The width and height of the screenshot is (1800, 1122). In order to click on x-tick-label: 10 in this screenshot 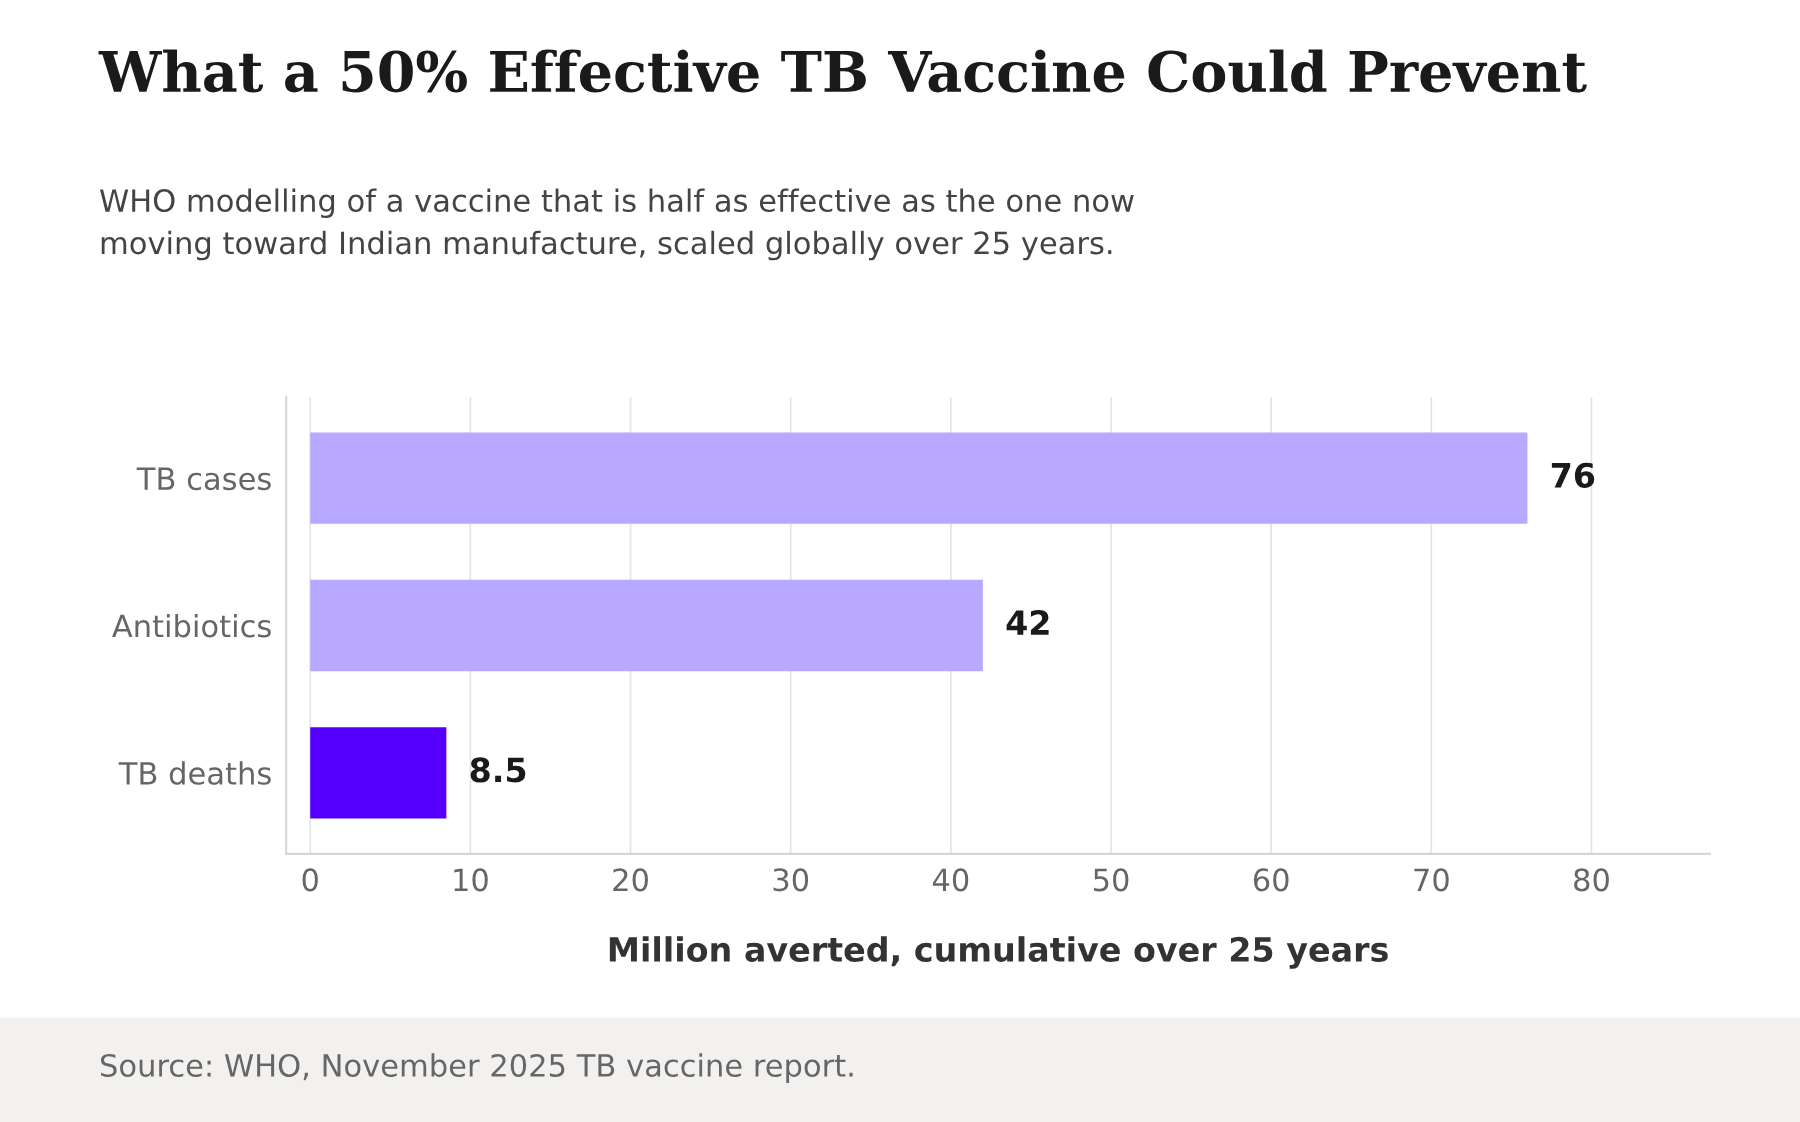, I will do `click(471, 880)`.